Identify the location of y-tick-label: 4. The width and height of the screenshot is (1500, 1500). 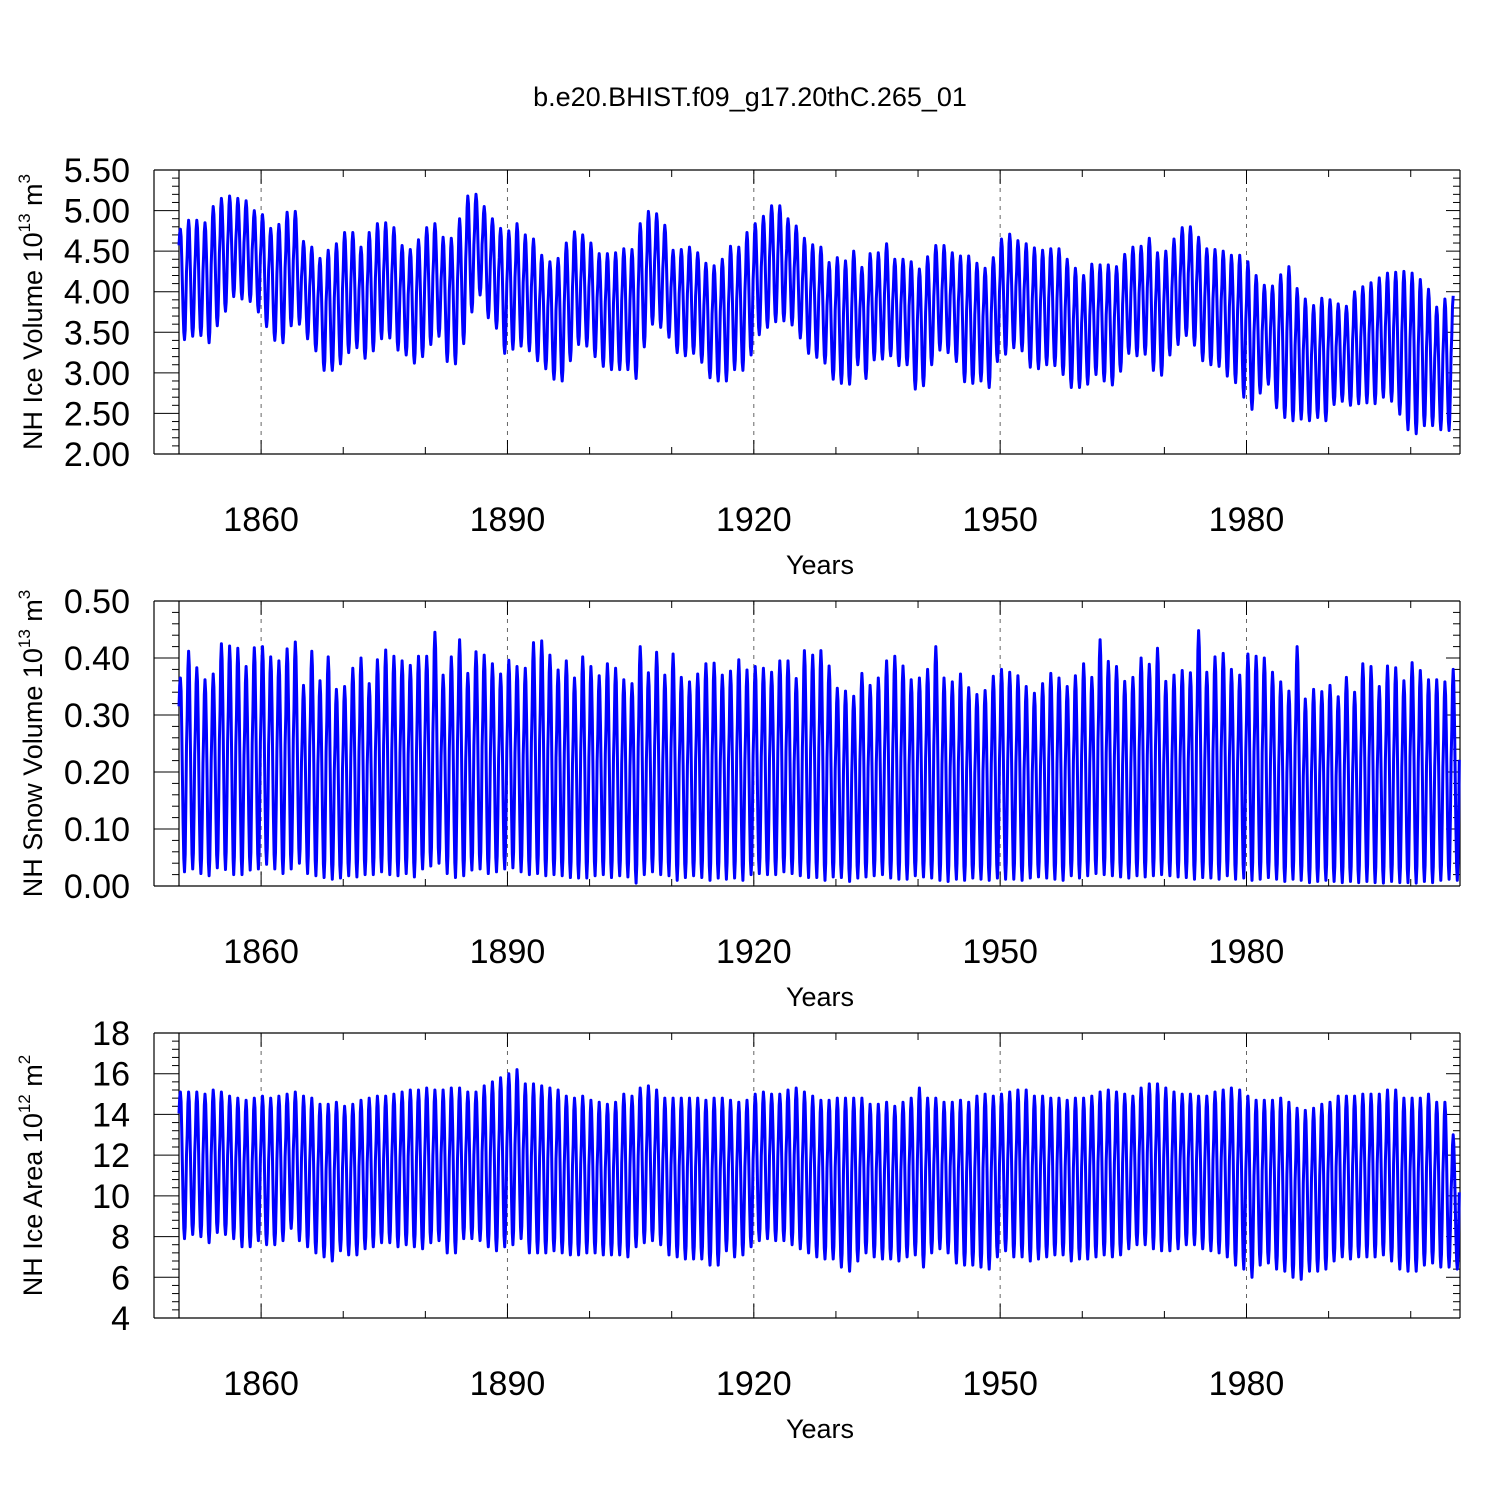
(120, 1319).